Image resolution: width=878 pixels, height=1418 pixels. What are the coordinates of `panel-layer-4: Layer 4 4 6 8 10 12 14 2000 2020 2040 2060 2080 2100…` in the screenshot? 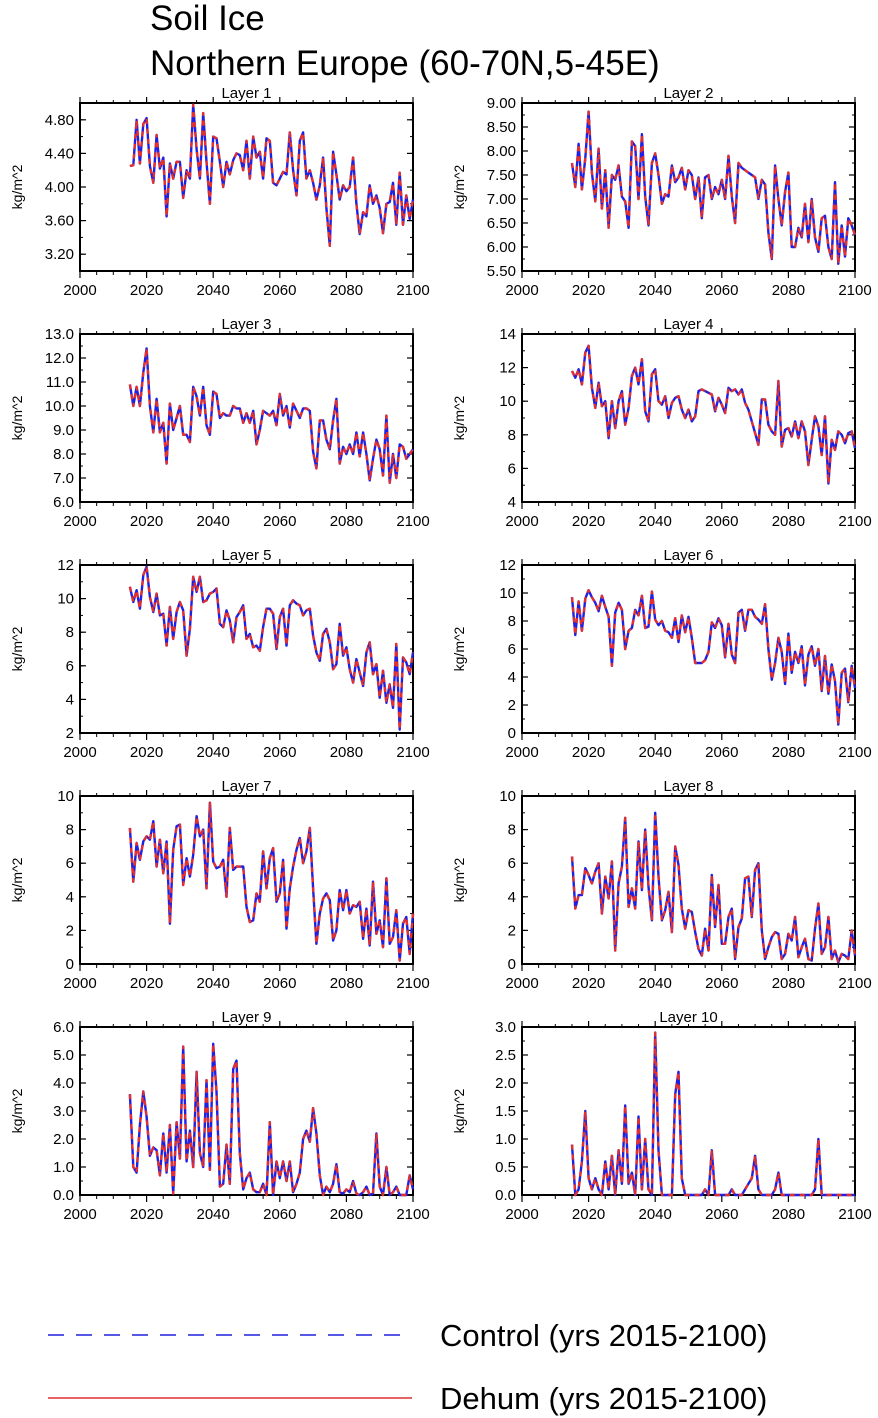 It's located at (661, 423).